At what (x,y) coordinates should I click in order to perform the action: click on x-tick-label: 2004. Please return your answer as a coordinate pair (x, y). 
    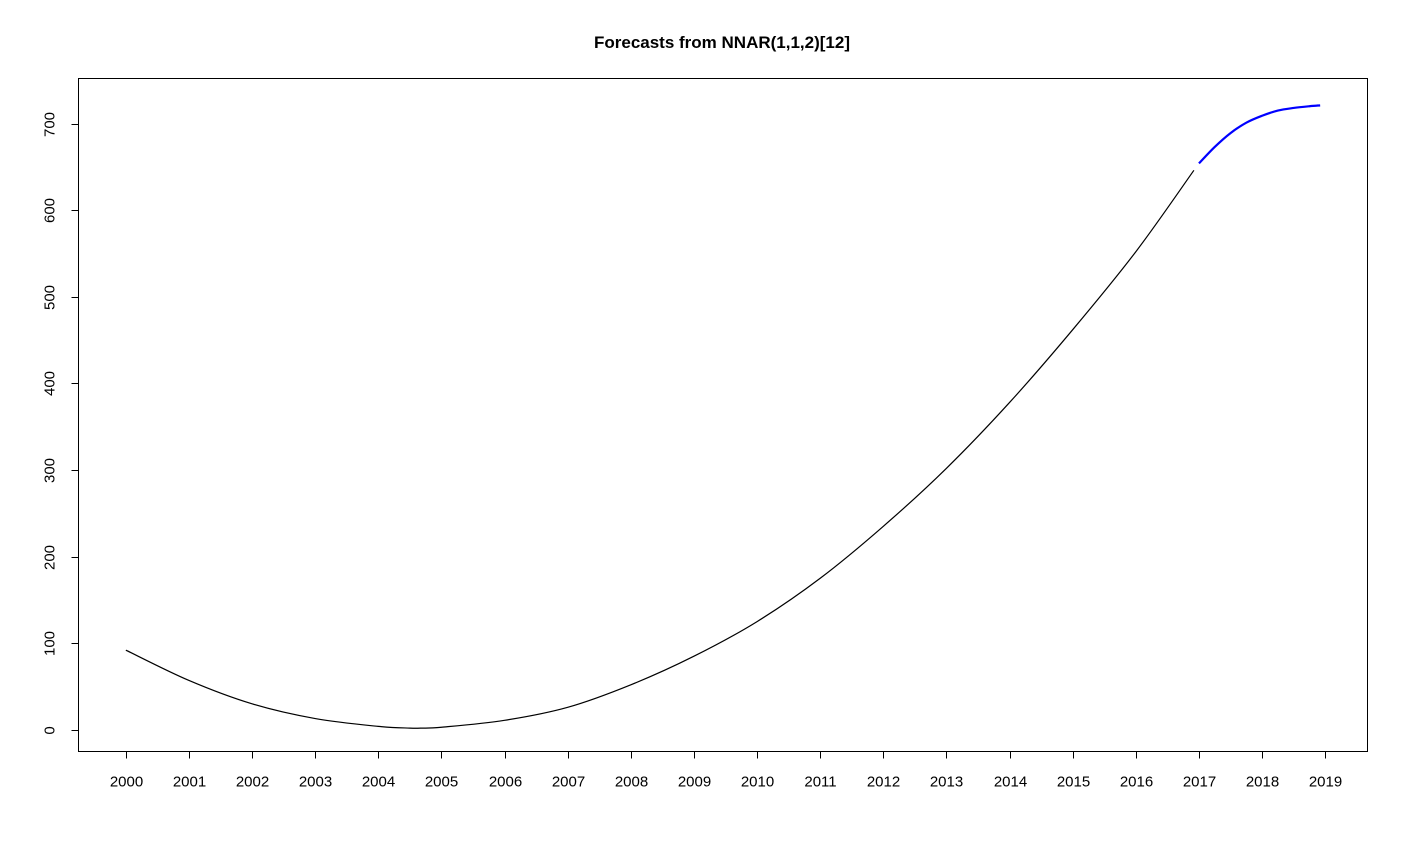
    Looking at the image, I should click on (378, 782).